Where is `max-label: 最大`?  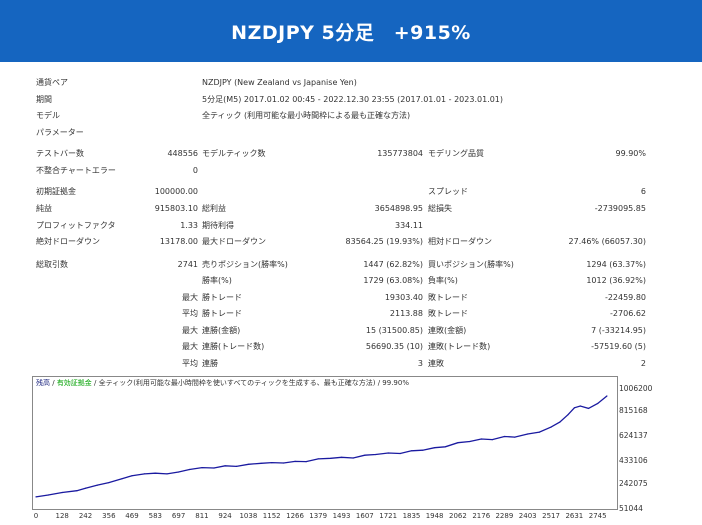
max-label: 最大 is located at coordinates (190, 297).